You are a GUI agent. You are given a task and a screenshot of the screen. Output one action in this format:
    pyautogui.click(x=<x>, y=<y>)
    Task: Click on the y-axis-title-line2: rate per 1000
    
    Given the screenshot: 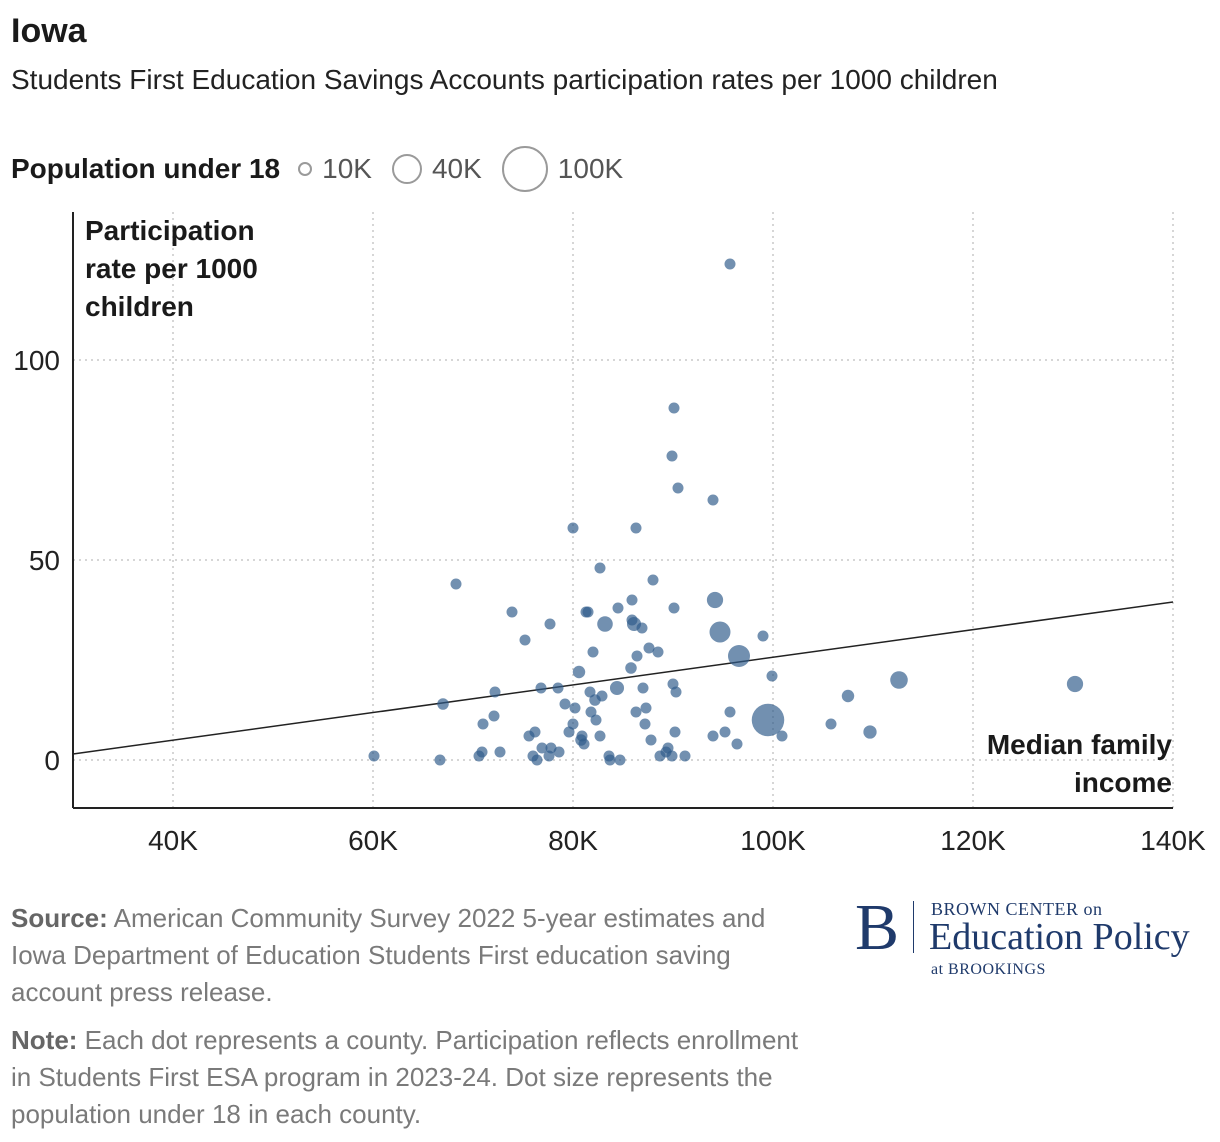 What is the action you would take?
    pyautogui.click(x=171, y=268)
    